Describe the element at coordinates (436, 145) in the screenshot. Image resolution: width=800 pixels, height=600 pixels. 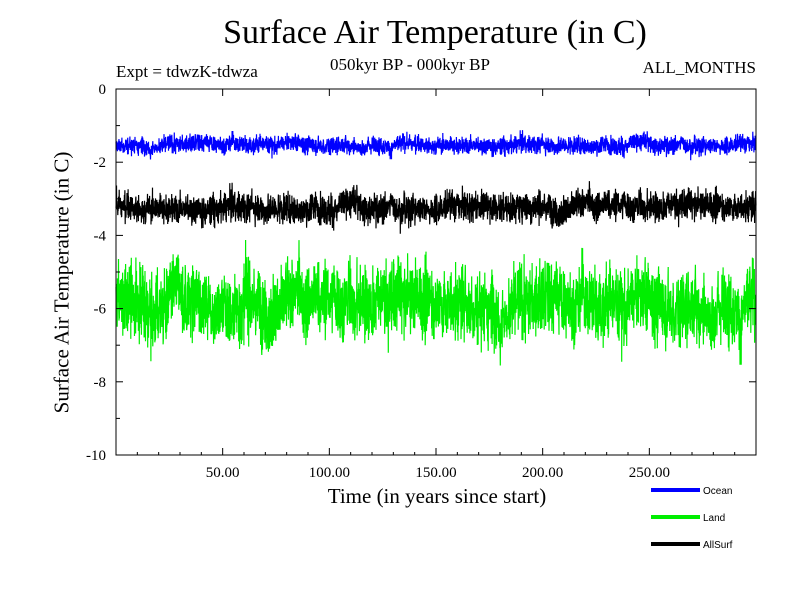
I see `series-line-ocean` at that location.